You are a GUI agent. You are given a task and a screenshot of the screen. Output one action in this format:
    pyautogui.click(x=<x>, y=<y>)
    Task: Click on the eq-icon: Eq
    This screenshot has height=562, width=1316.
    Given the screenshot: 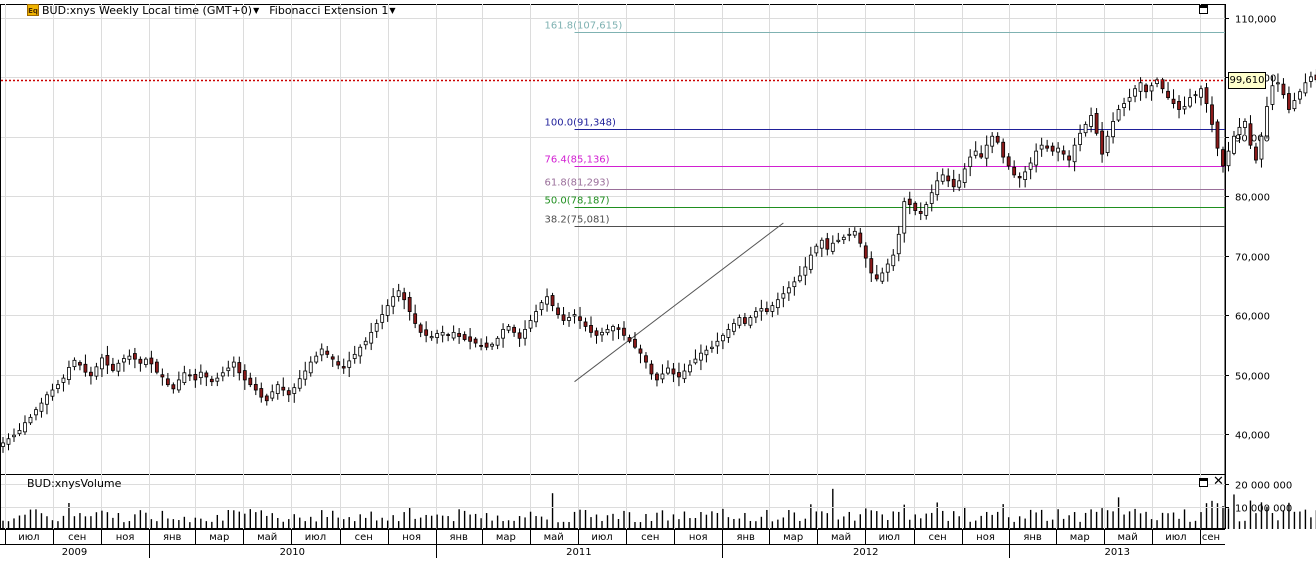 What is the action you would take?
    pyautogui.click(x=33, y=10)
    